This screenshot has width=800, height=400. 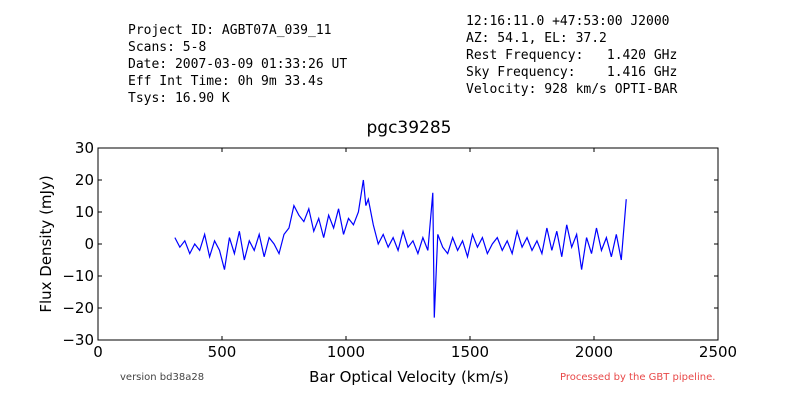 What do you see at coordinates (718, 352) in the screenshot?
I see `x-tick-label: 2500` at bounding box center [718, 352].